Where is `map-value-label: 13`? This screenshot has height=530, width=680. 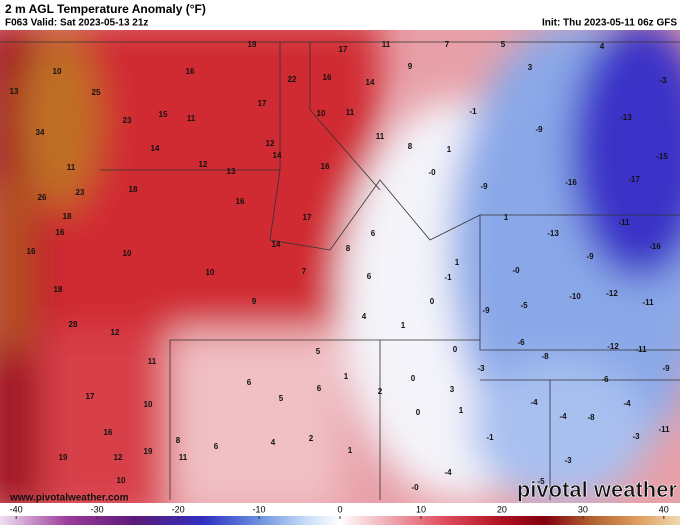 map-value-label: 13 is located at coordinates (14, 91).